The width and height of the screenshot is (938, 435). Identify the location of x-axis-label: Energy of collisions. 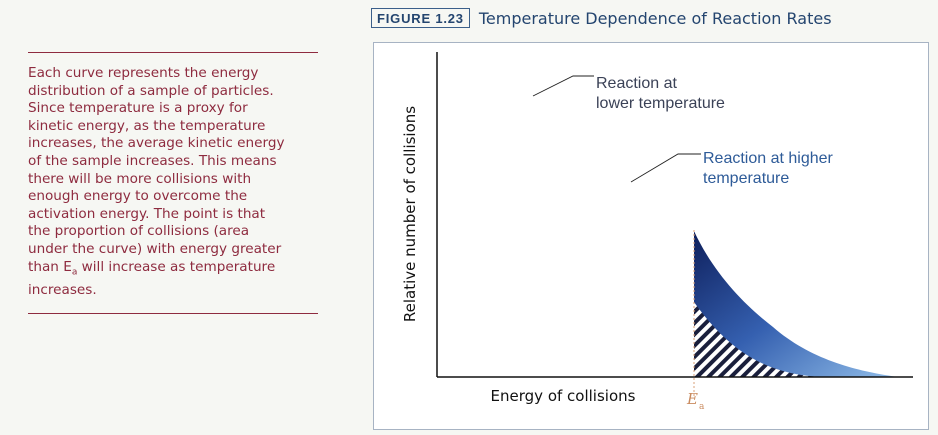
(563, 396).